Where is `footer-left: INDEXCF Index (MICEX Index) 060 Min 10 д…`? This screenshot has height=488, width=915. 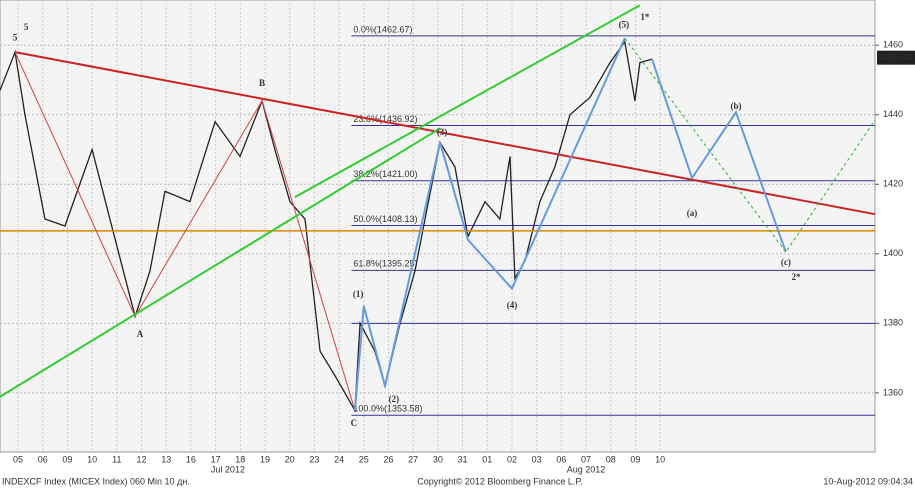
footer-left: INDEXCF Index (MICEX Index) 060 Min 10 д… is located at coordinates (96, 481).